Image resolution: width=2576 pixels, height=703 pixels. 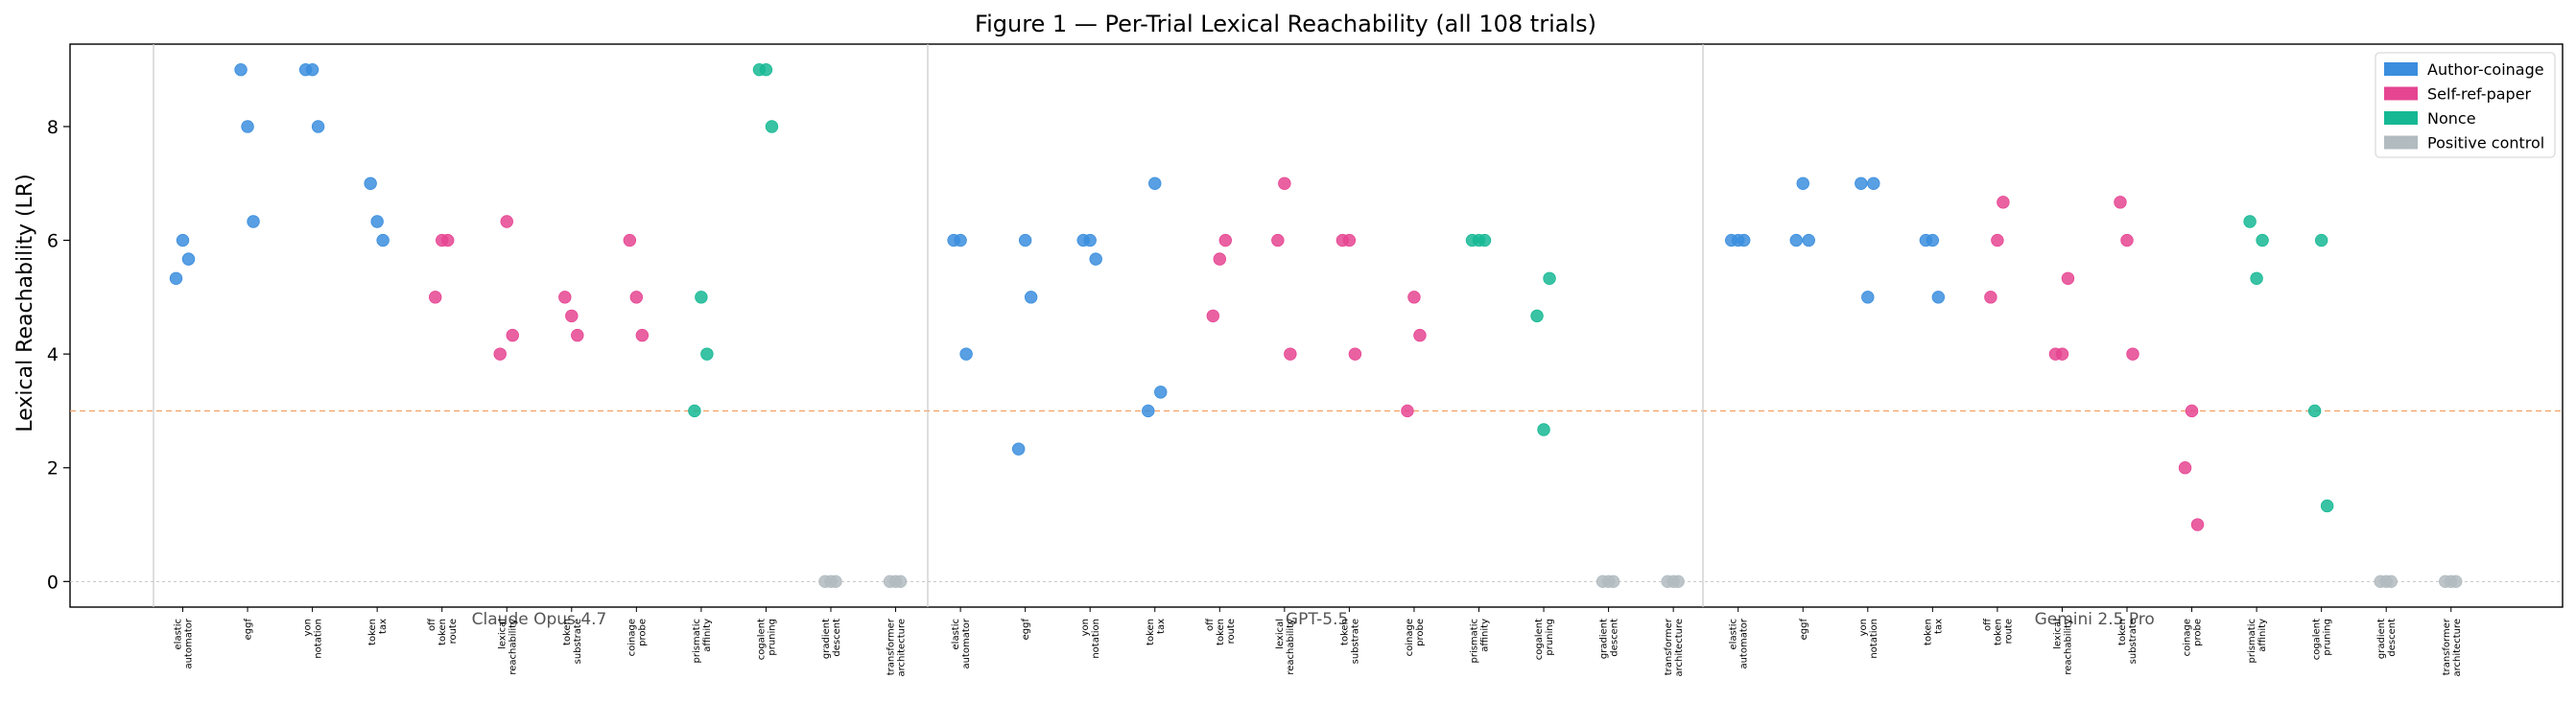 I want to click on group-label: Claude Opus 4.7, so click(x=540, y=619).